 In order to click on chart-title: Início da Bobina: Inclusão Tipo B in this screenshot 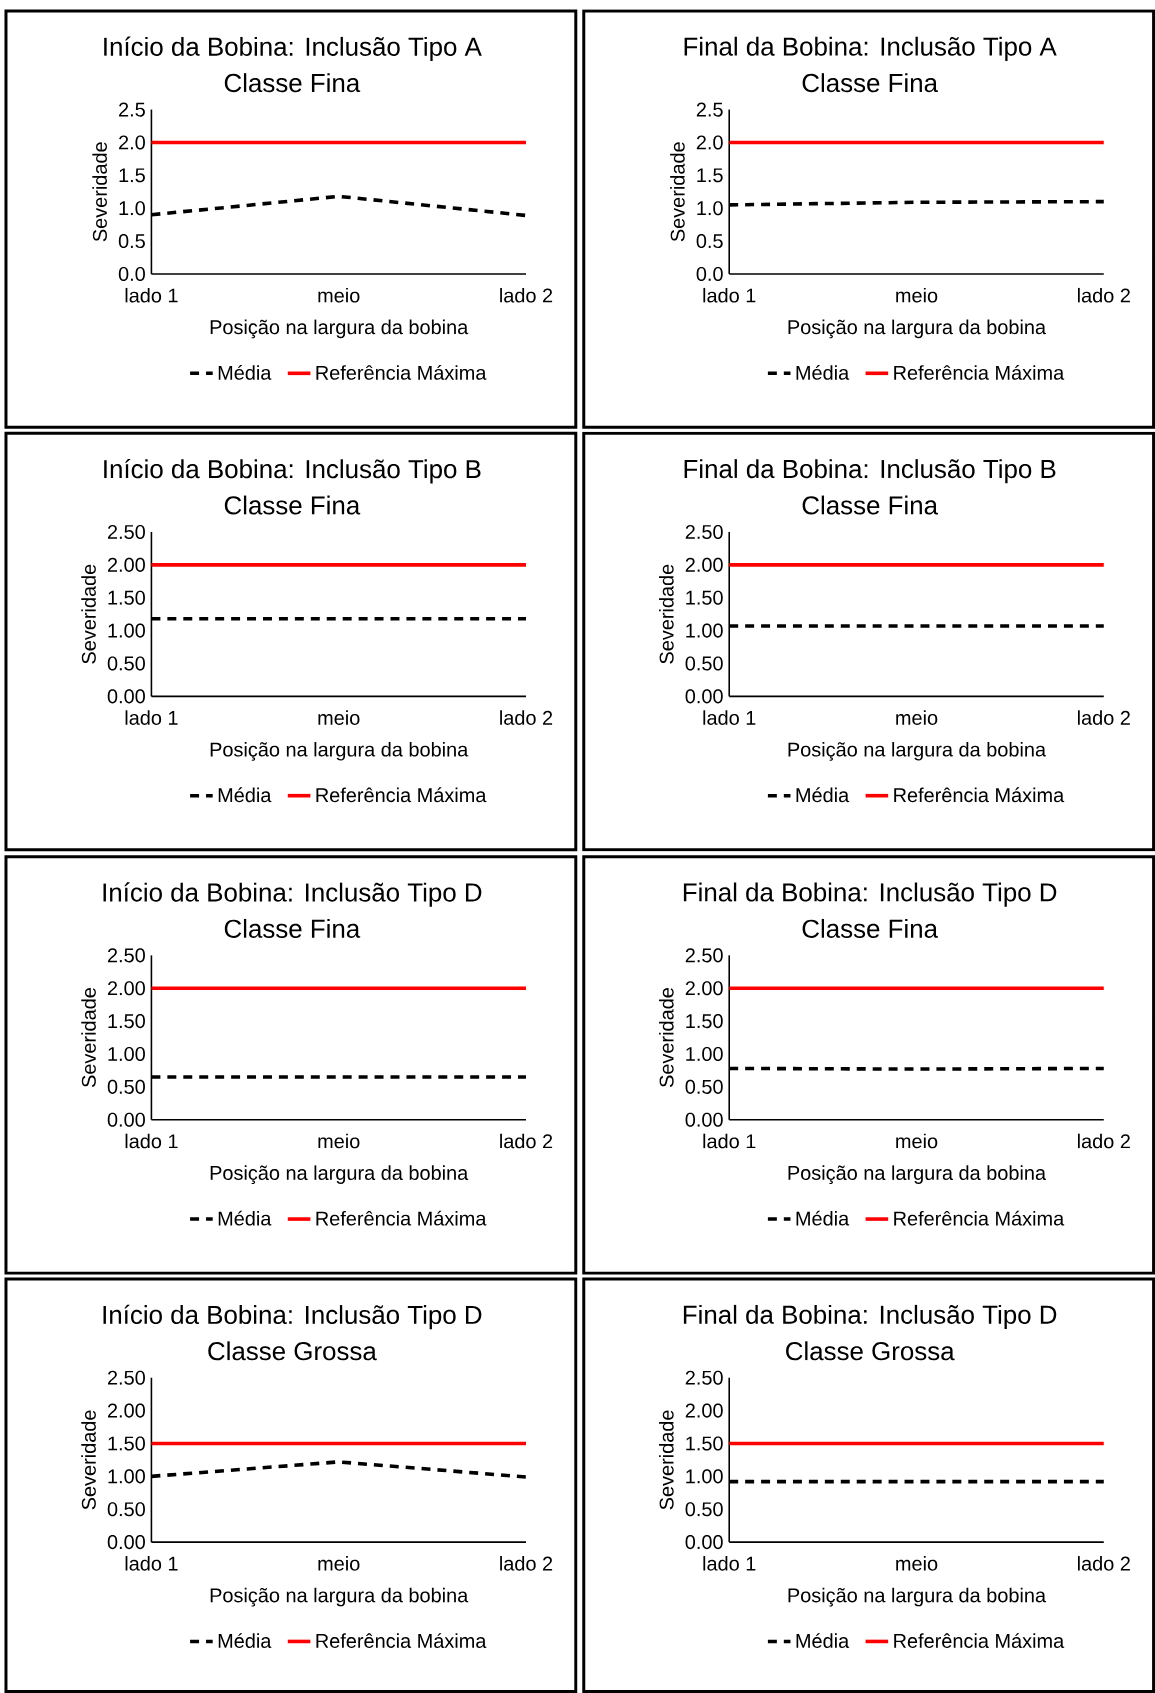, I will do `click(292, 471)`.